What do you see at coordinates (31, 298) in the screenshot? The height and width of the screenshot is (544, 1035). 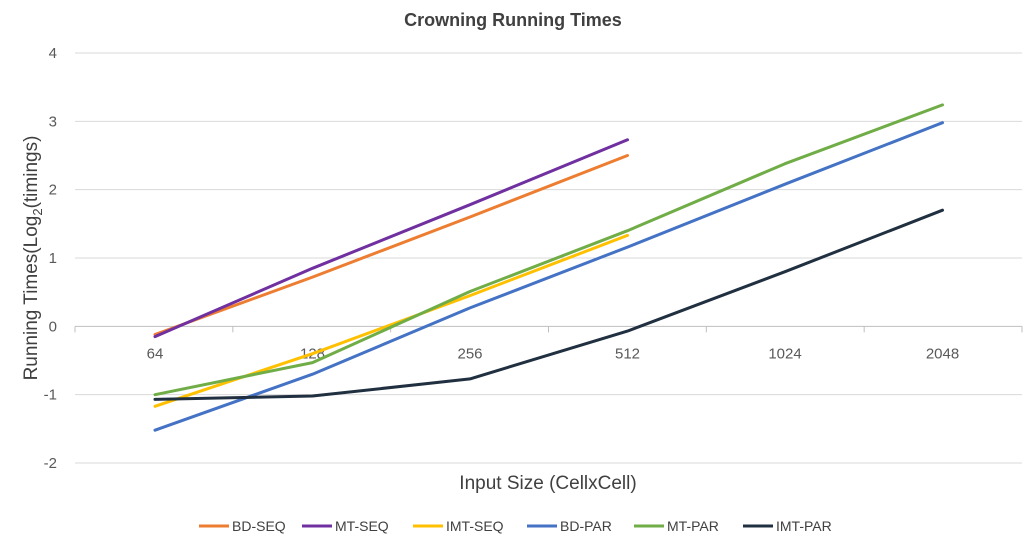 I see `y-axis-title-main: Running Times(Log` at bounding box center [31, 298].